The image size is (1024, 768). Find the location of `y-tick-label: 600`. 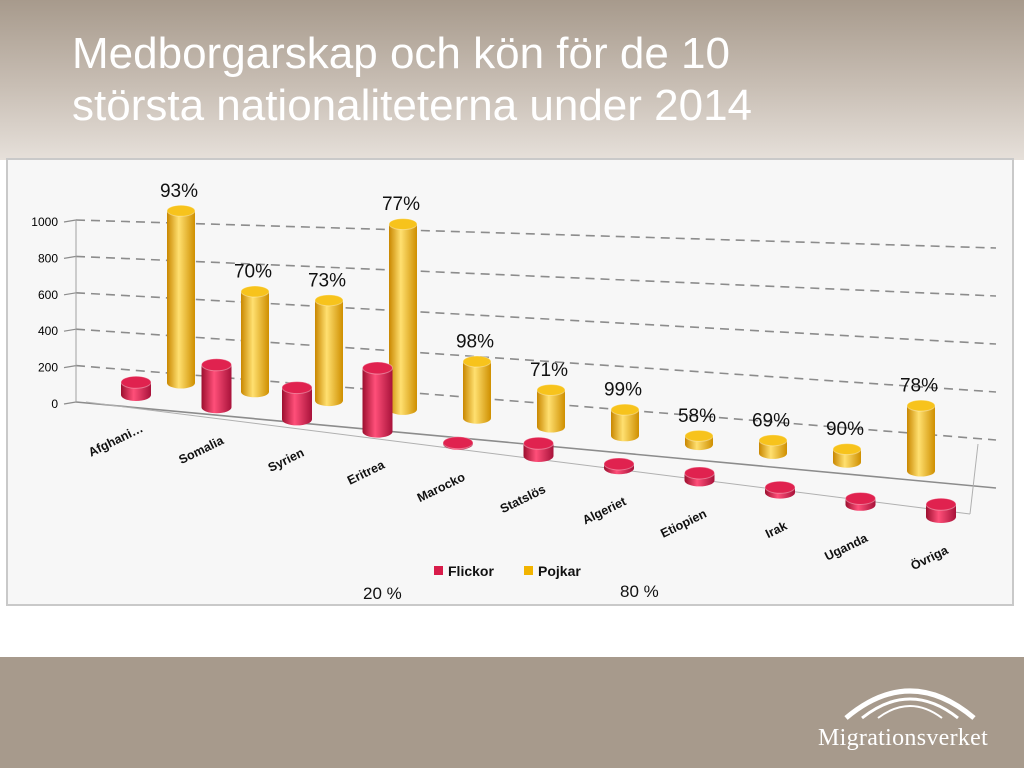

y-tick-label: 600 is located at coordinates (48, 295).